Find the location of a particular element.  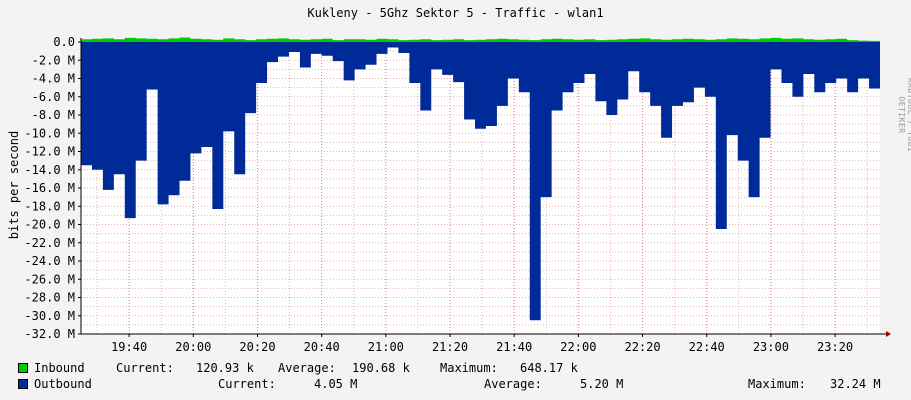

x-tick-label: 23:20 is located at coordinates (835, 347).